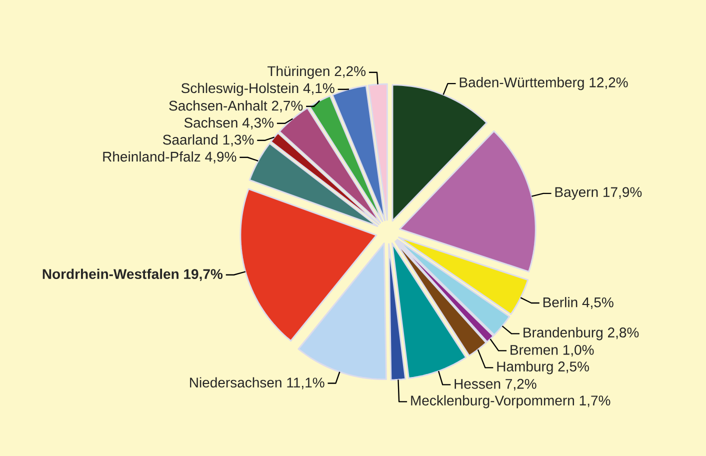 The width and height of the screenshot is (706, 456). What do you see at coordinates (576, 193) in the screenshot?
I see `slice-label: Bayern` at bounding box center [576, 193].